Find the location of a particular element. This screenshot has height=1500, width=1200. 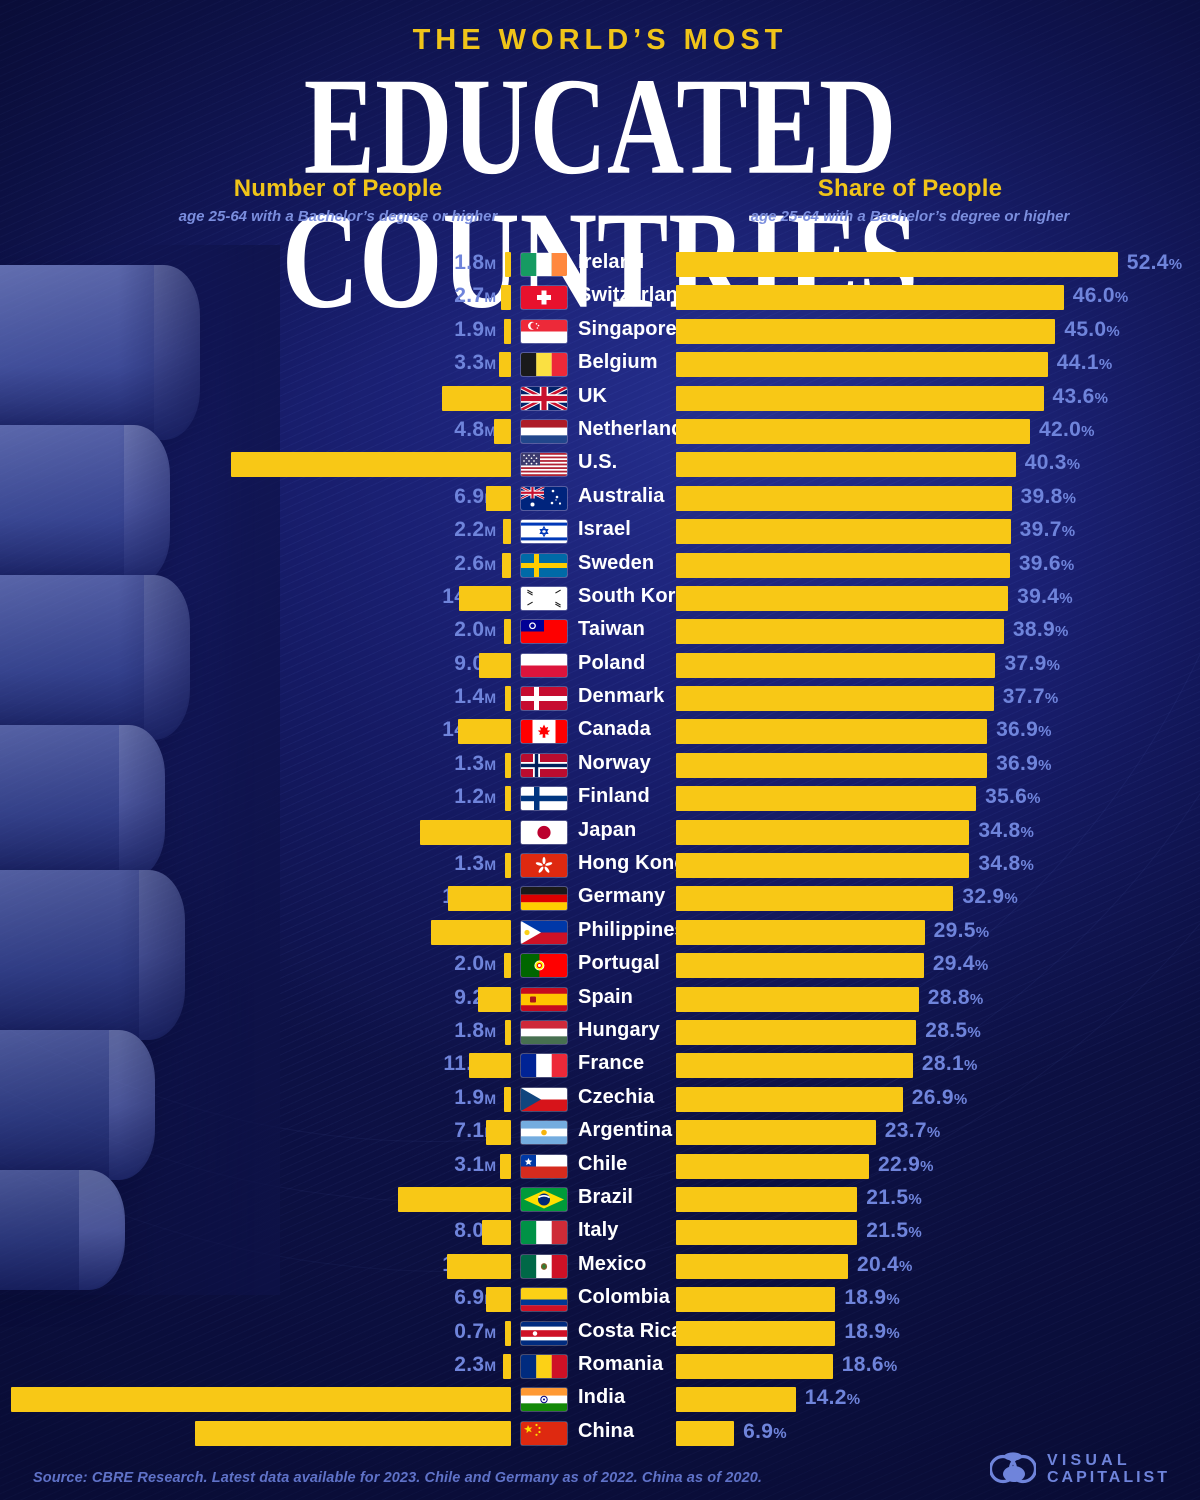

table-row: 1.8M Ireland 52.4% is located at coordinates (600, 264).